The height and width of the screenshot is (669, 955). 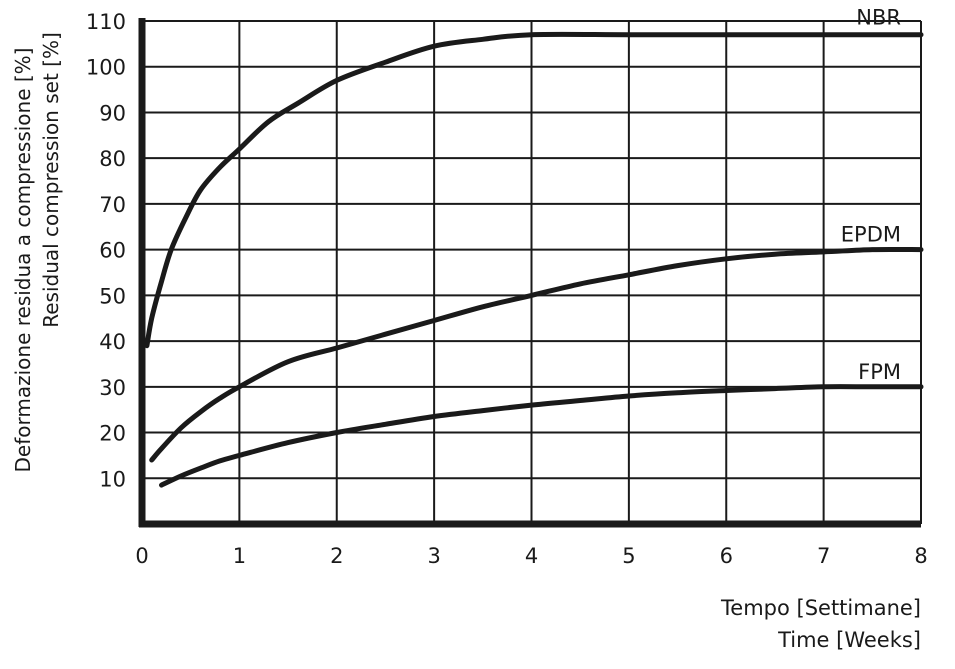 I want to click on x-tick-labels: 0 1 2 3 4 5 6 7 8, so click(x=531, y=556).